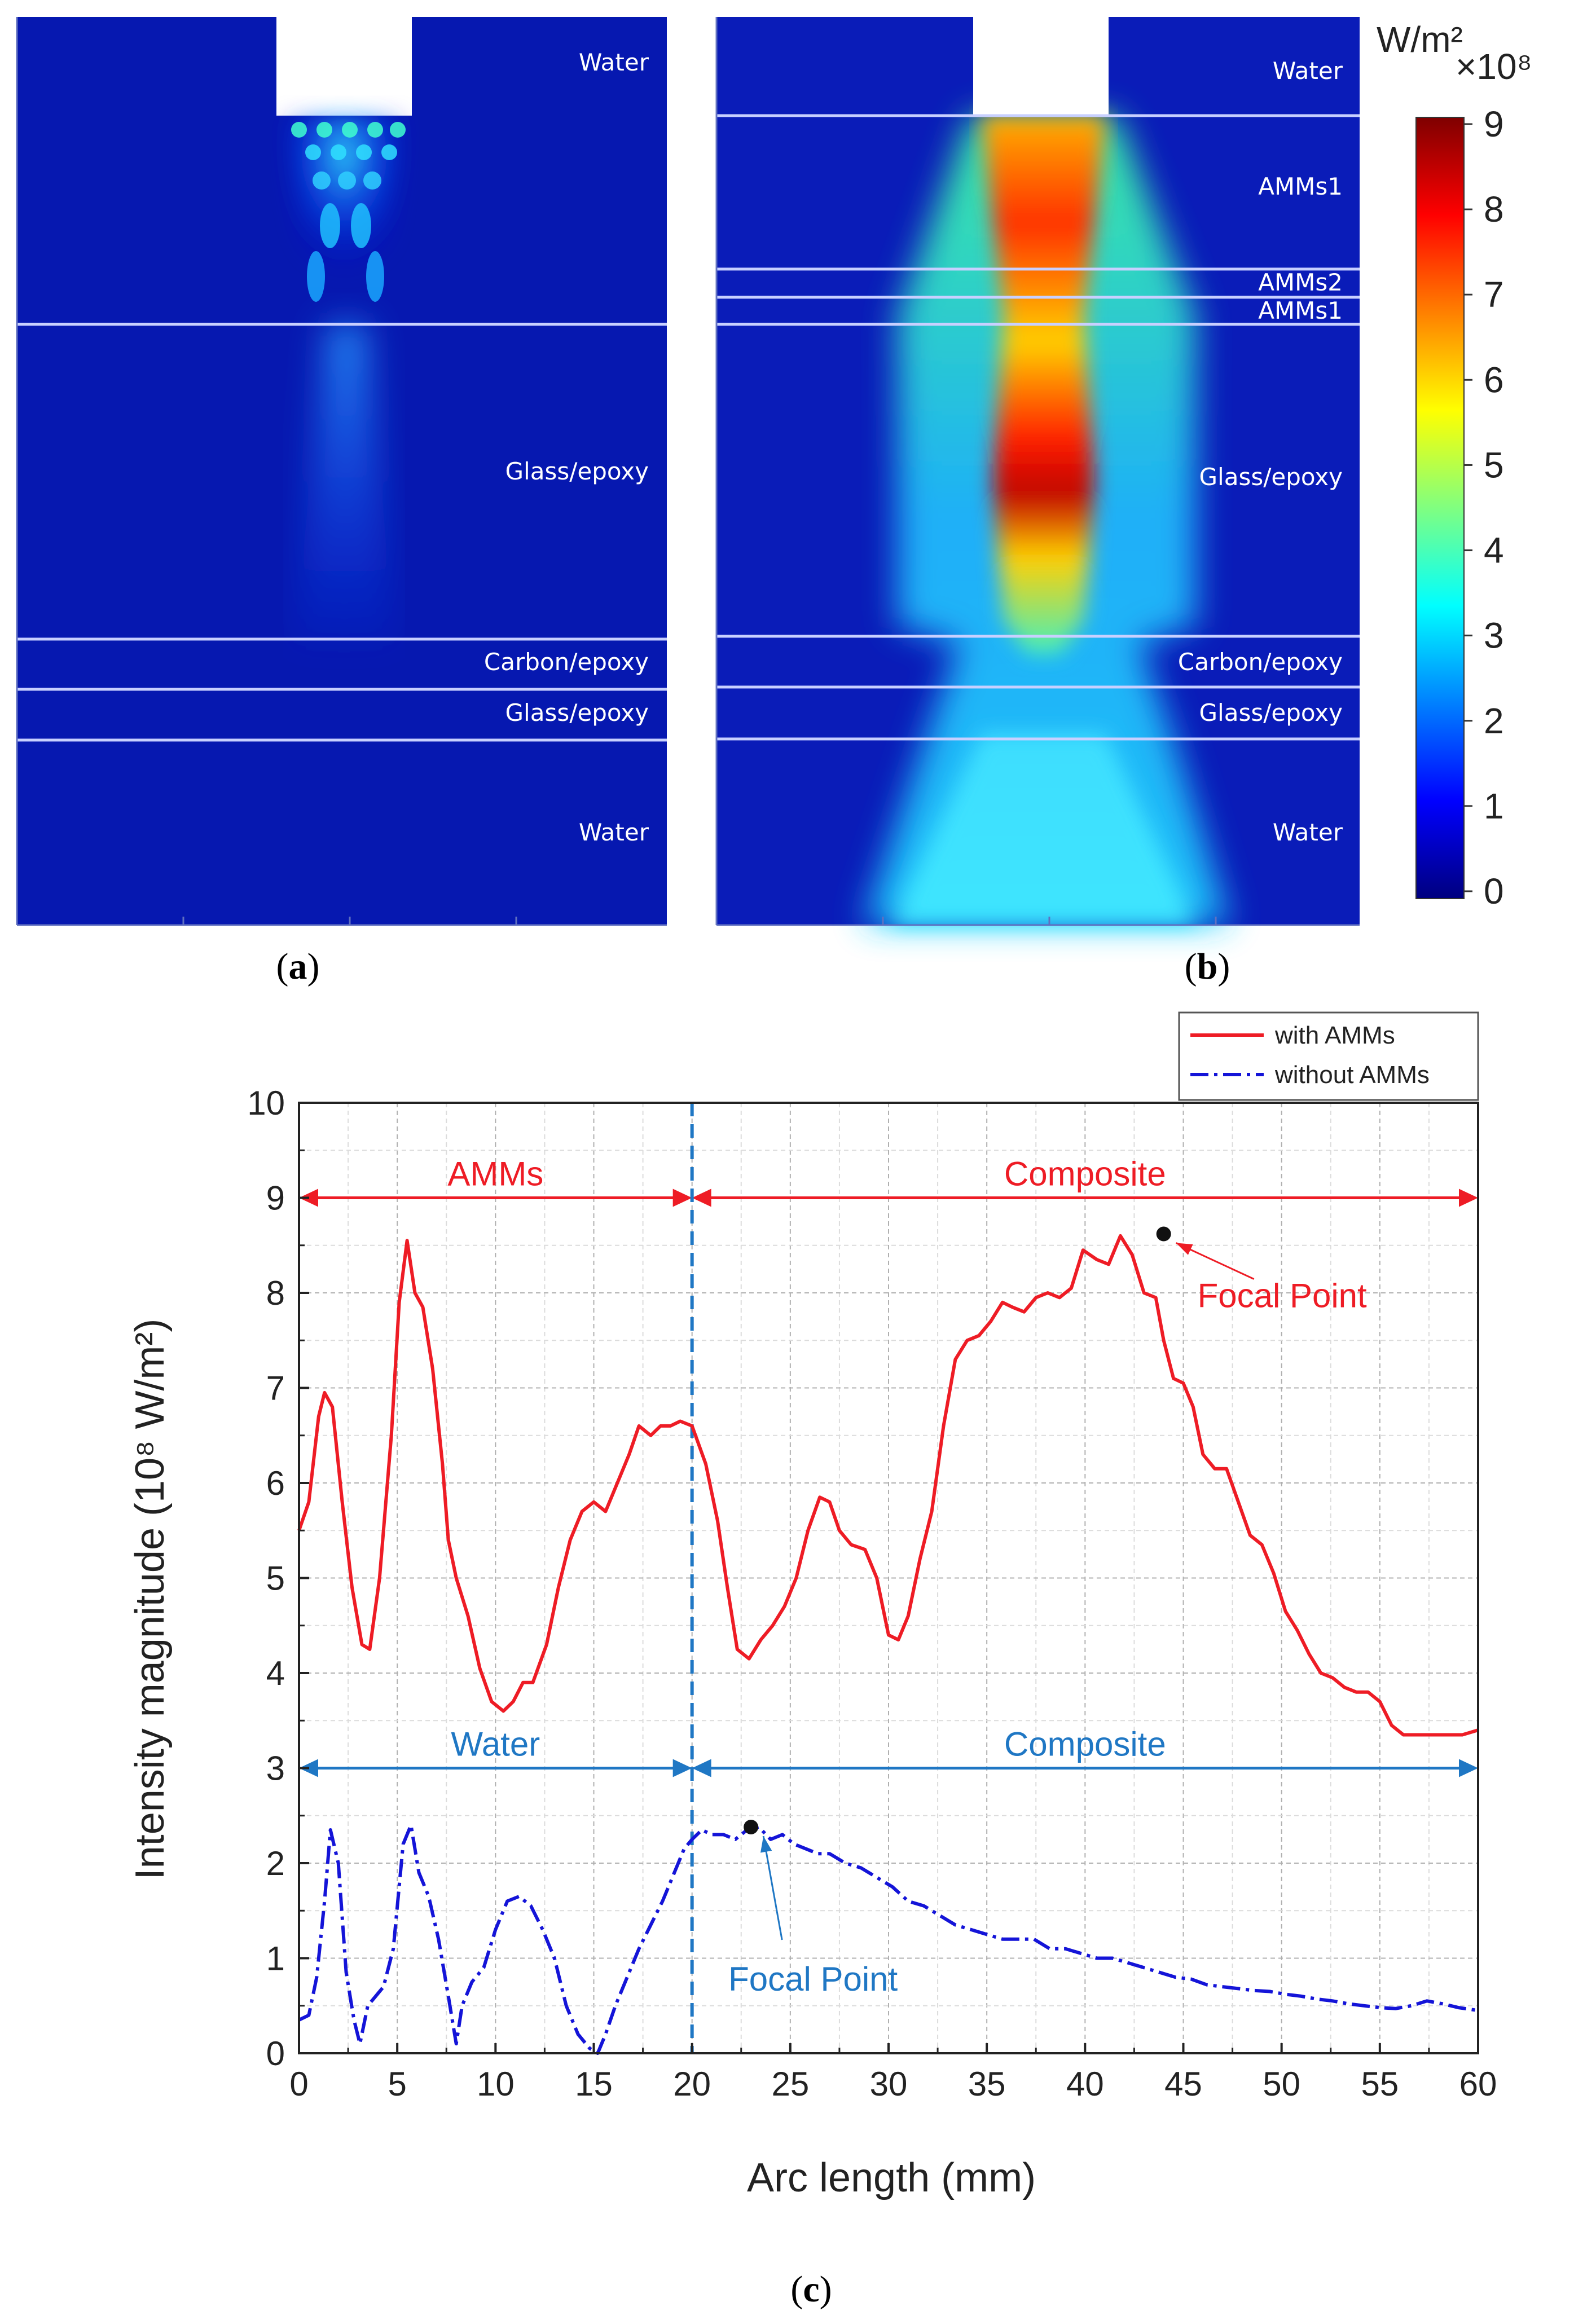 This screenshot has height=2324, width=1574. Describe the element at coordinates (1043, 829) in the screenshot. I see `beam-b-water` at that location.